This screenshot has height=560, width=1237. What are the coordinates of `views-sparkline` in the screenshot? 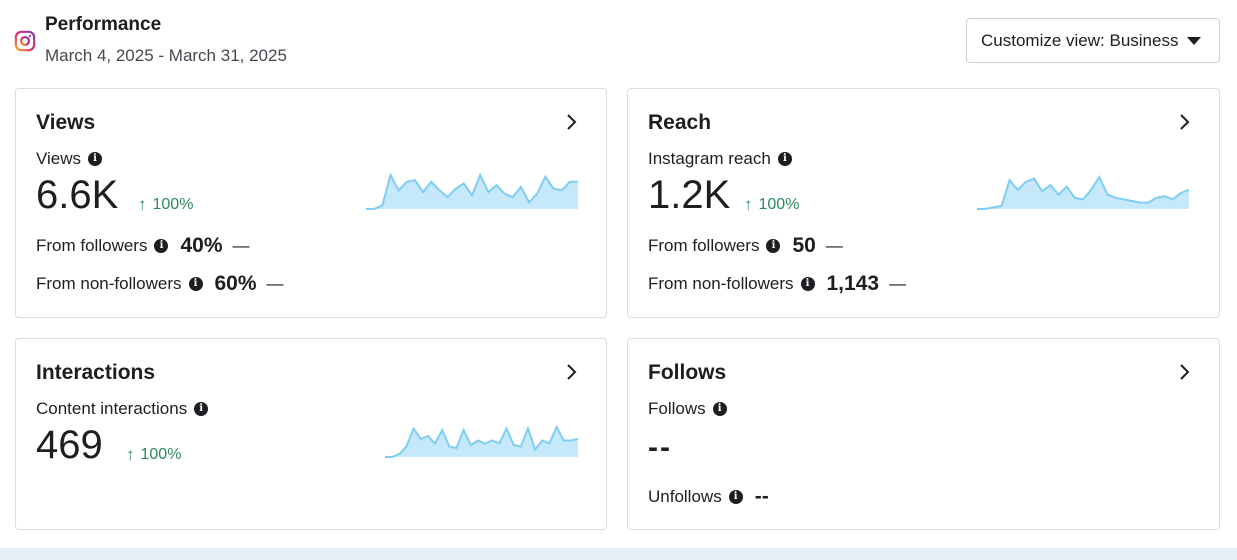 It's located at (472, 191).